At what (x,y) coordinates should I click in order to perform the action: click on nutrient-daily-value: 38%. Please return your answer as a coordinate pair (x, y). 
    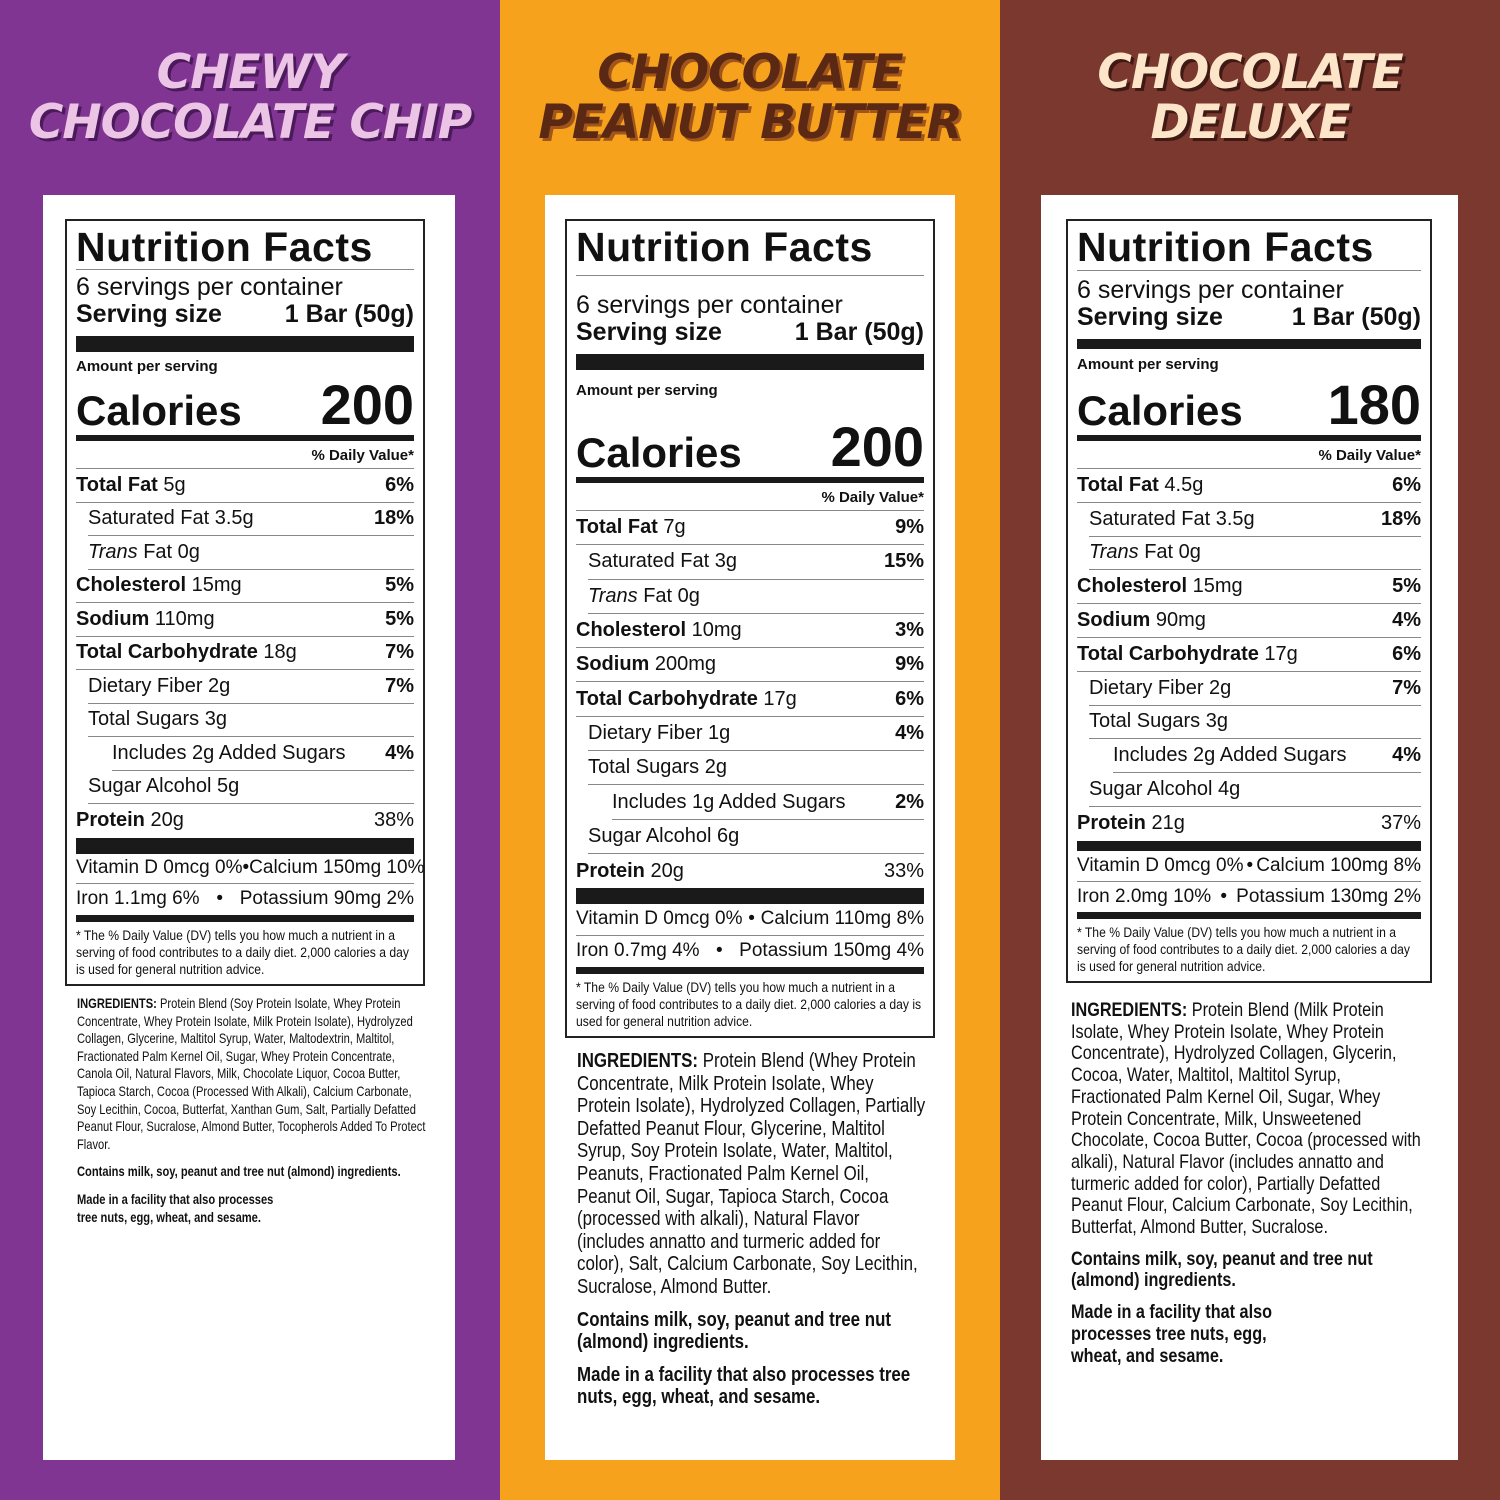
    Looking at the image, I should click on (393, 820).